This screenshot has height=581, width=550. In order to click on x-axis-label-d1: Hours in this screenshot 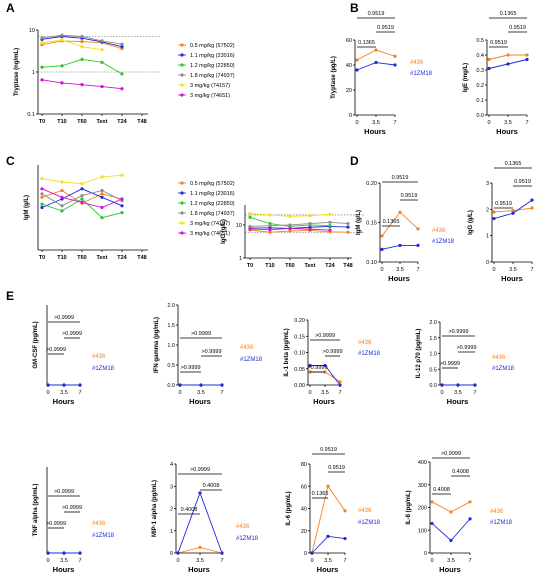, I will do `click(399, 278)`.